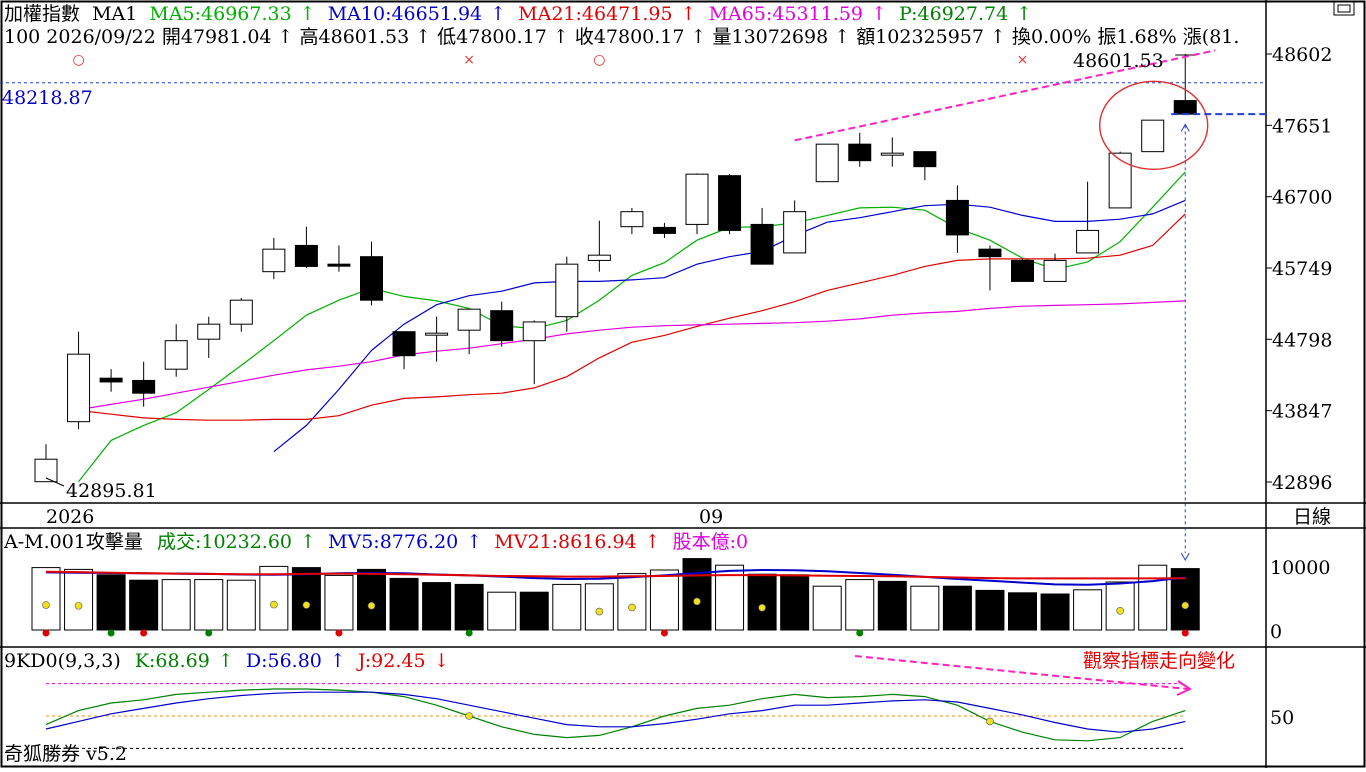 The height and width of the screenshot is (772, 1366). What do you see at coordinates (1282, 718) in the screenshot?
I see `kd-tick-50: 50` at bounding box center [1282, 718].